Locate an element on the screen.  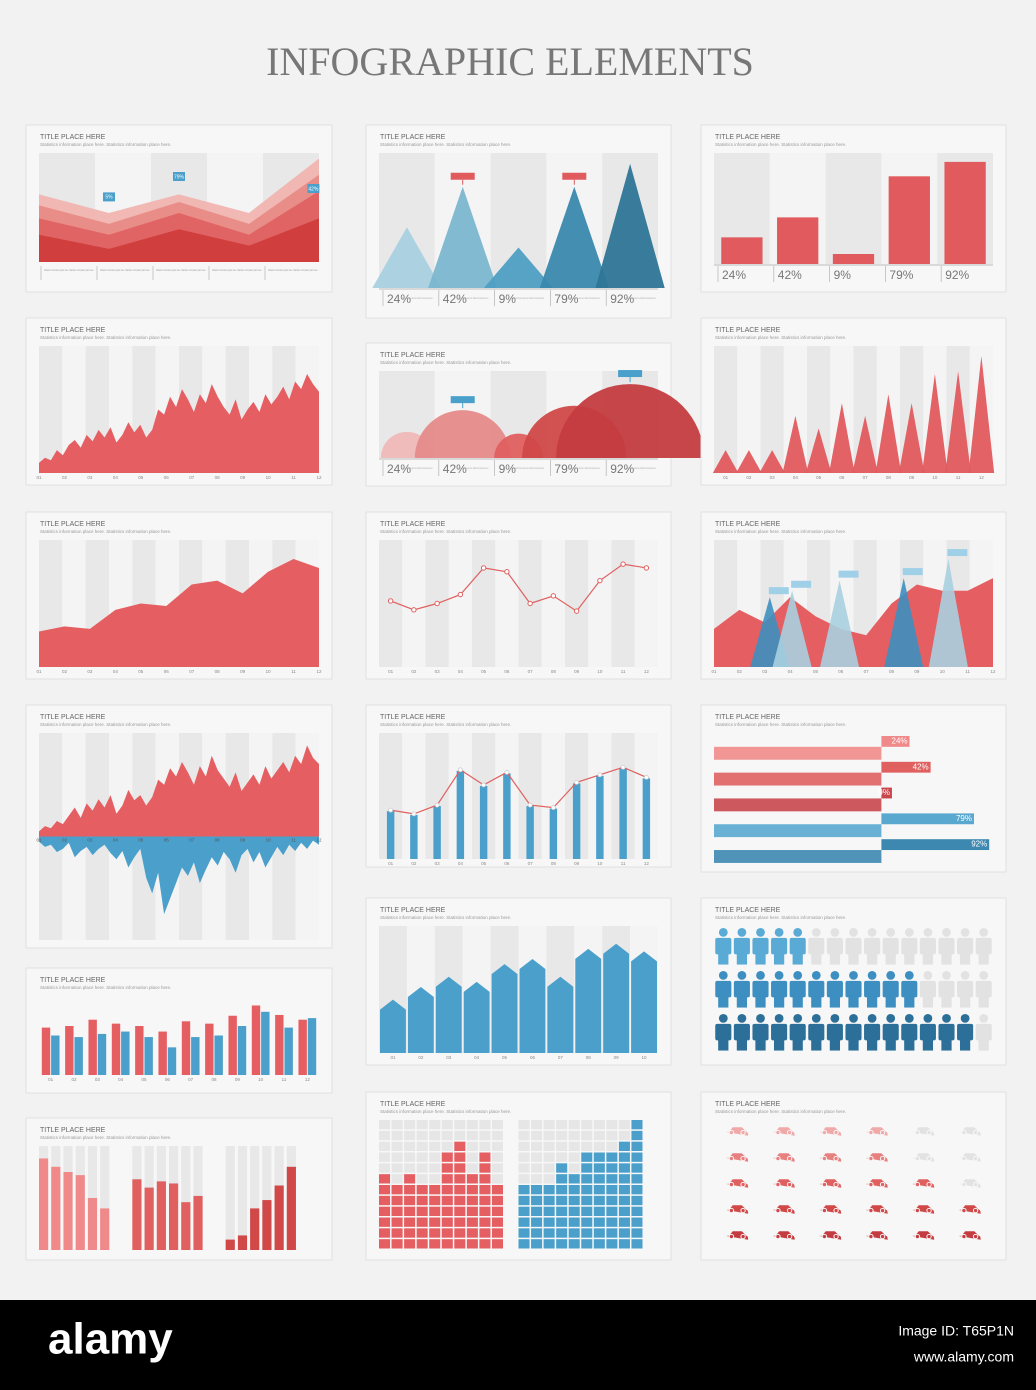
x-tick-label: 04 is located at coordinates (791, 671).